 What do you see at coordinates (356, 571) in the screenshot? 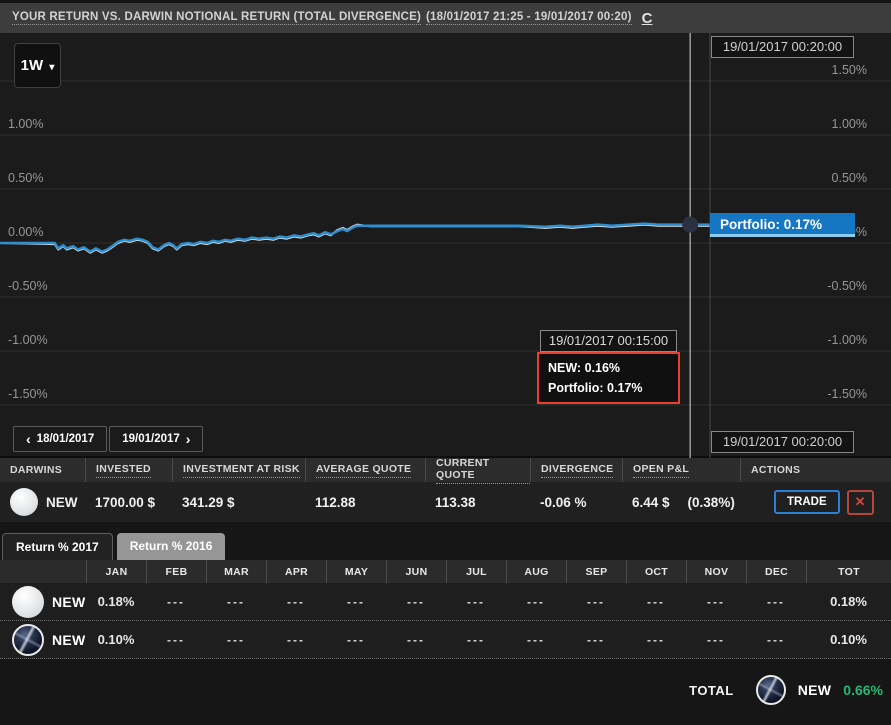
I see `month-header-may: MAY` at bounding box center [356, 571].